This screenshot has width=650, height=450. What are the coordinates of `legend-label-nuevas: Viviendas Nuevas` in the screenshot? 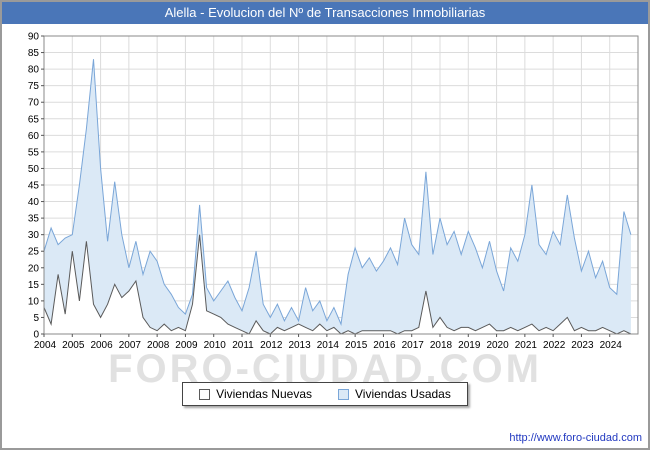 It's located at (264, 394).